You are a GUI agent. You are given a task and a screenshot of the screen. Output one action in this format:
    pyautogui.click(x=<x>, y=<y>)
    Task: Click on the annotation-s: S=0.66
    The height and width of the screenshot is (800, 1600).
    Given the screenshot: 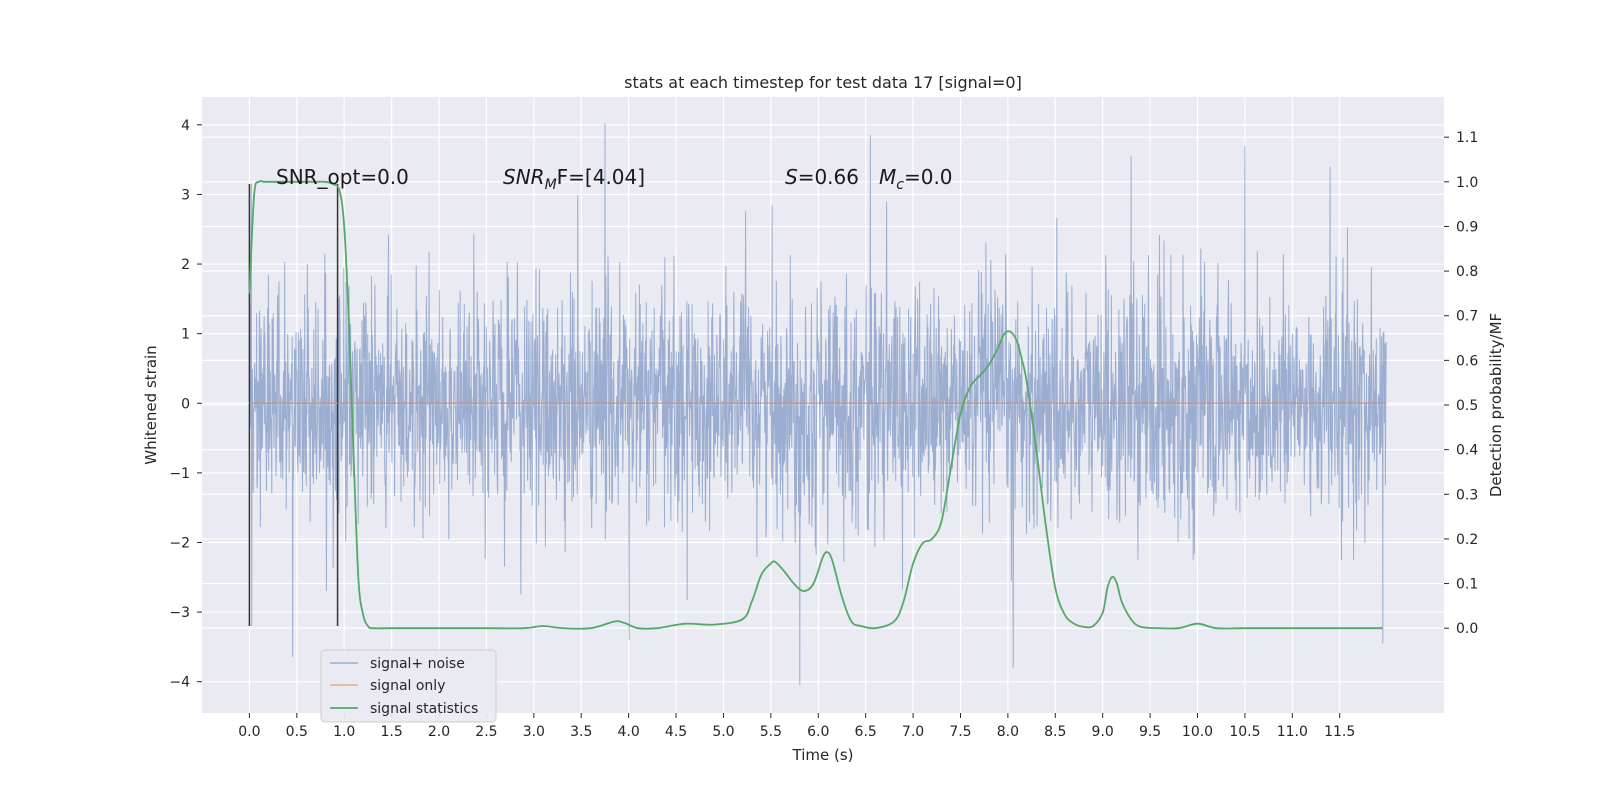 What is the action you would take?
    pyautogui.click(x=822, y=177)
    